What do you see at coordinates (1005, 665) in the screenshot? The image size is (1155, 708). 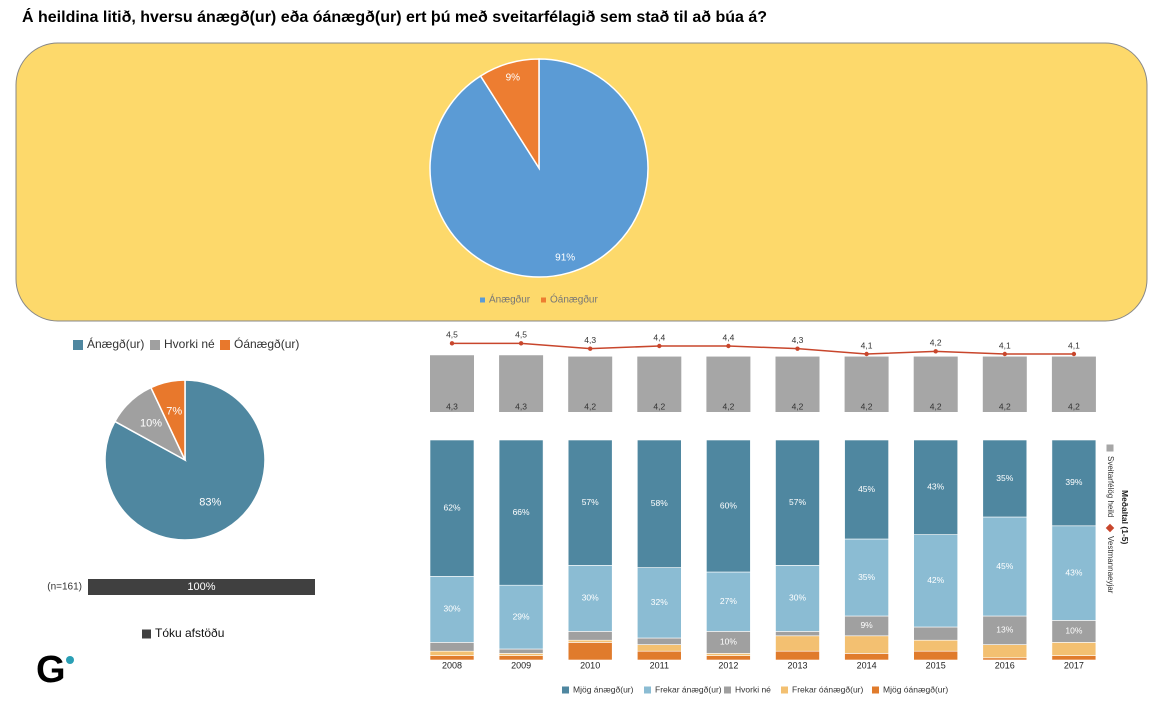 I see `x-tick-label: 2016` at bounding box center [1005, 665].